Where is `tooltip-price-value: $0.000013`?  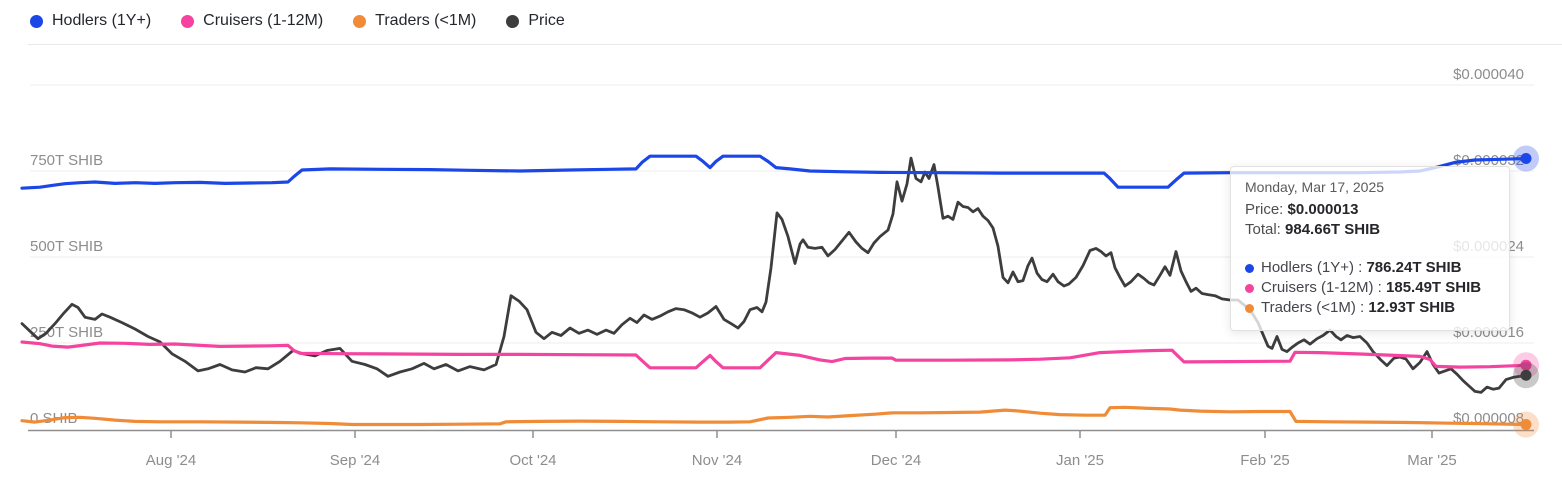
tooltip-price-value: $0.000013 is located at coordinates (1323, 209).